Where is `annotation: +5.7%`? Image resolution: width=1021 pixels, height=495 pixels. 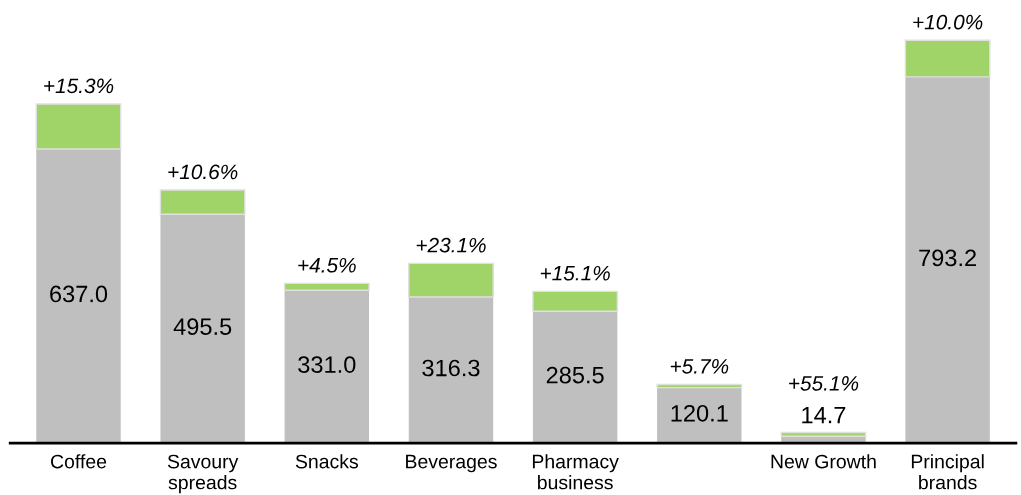 annotation: +5.7% is located at coordinates (699, 366).